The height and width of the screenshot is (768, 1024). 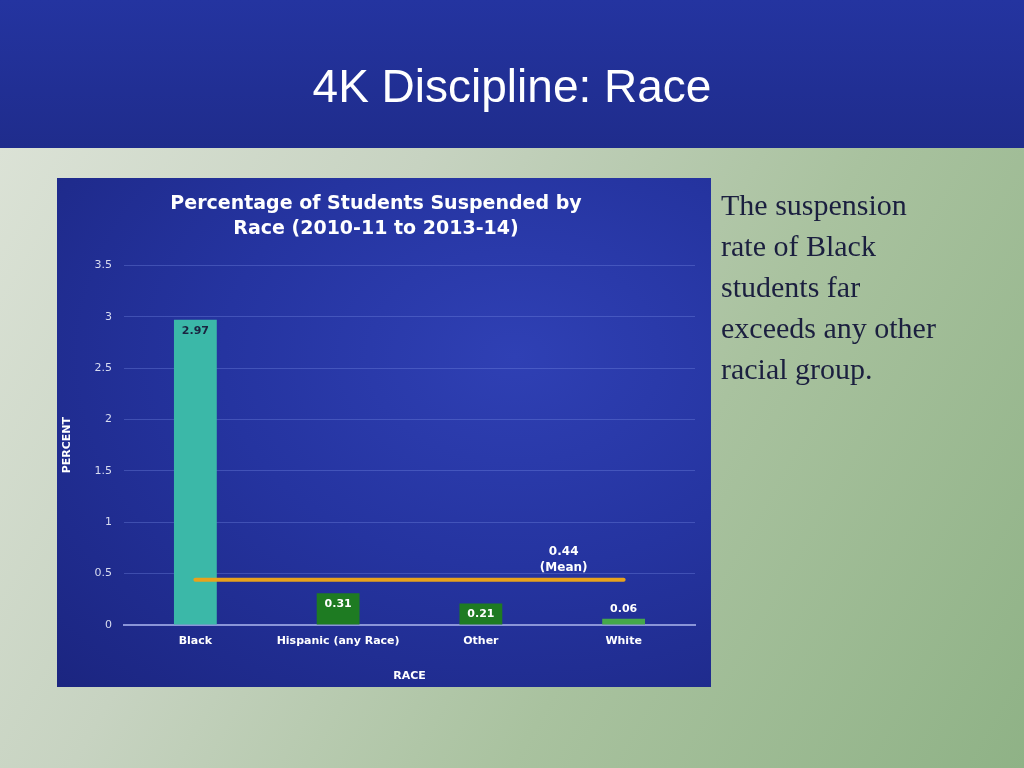 I want to click on chart-subtitle: Percentage of Students Suspended by Race (2010-11 to 2013-14), so click(x=376, y=214).